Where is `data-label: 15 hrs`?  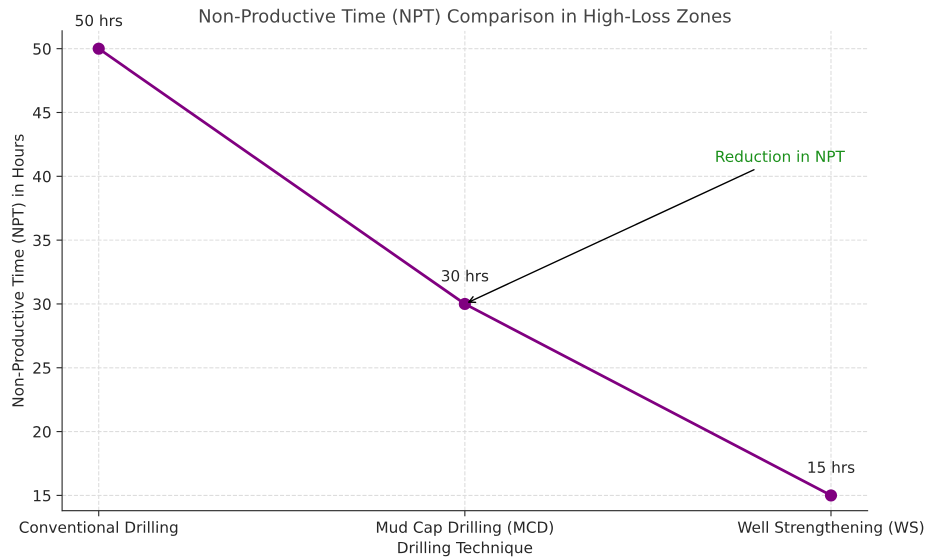
data-label: 15 hrs is located at coordinates (831, 467).